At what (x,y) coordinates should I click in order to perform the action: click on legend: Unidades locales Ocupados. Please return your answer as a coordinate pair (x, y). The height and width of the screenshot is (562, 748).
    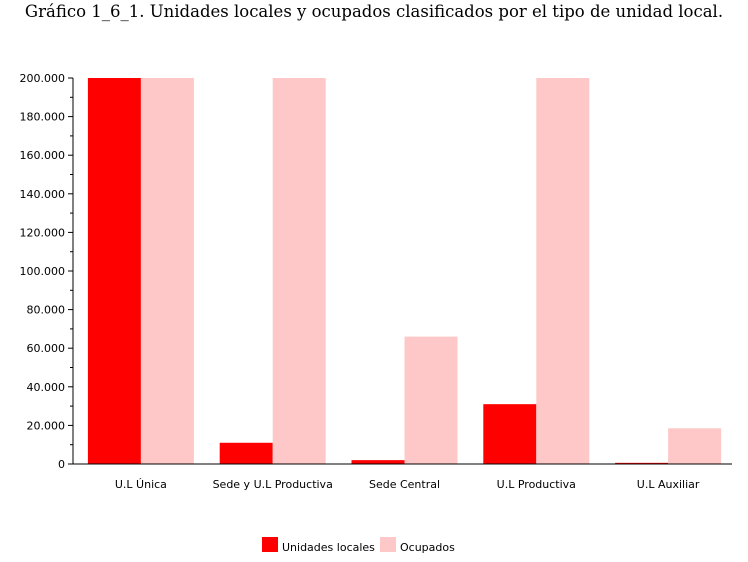
    Looking at the image, I should click on (358, 545).